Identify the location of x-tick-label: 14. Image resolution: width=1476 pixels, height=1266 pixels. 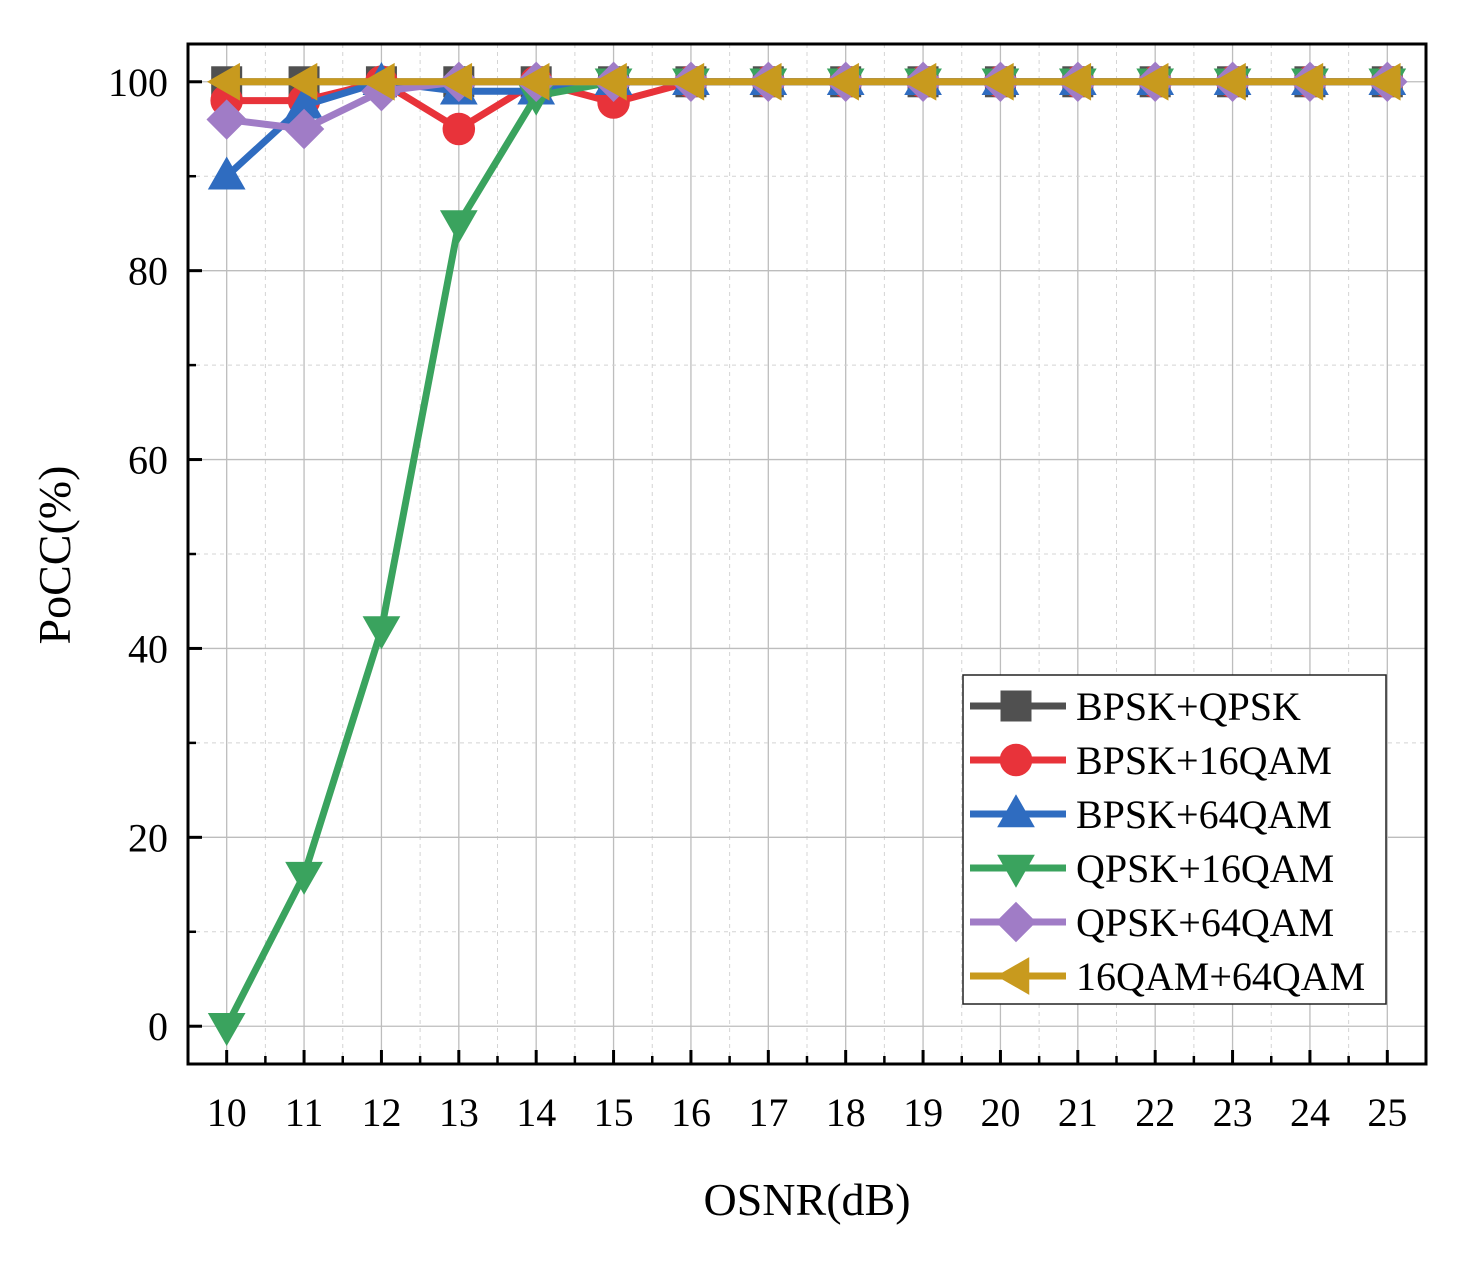
(536, 1112).